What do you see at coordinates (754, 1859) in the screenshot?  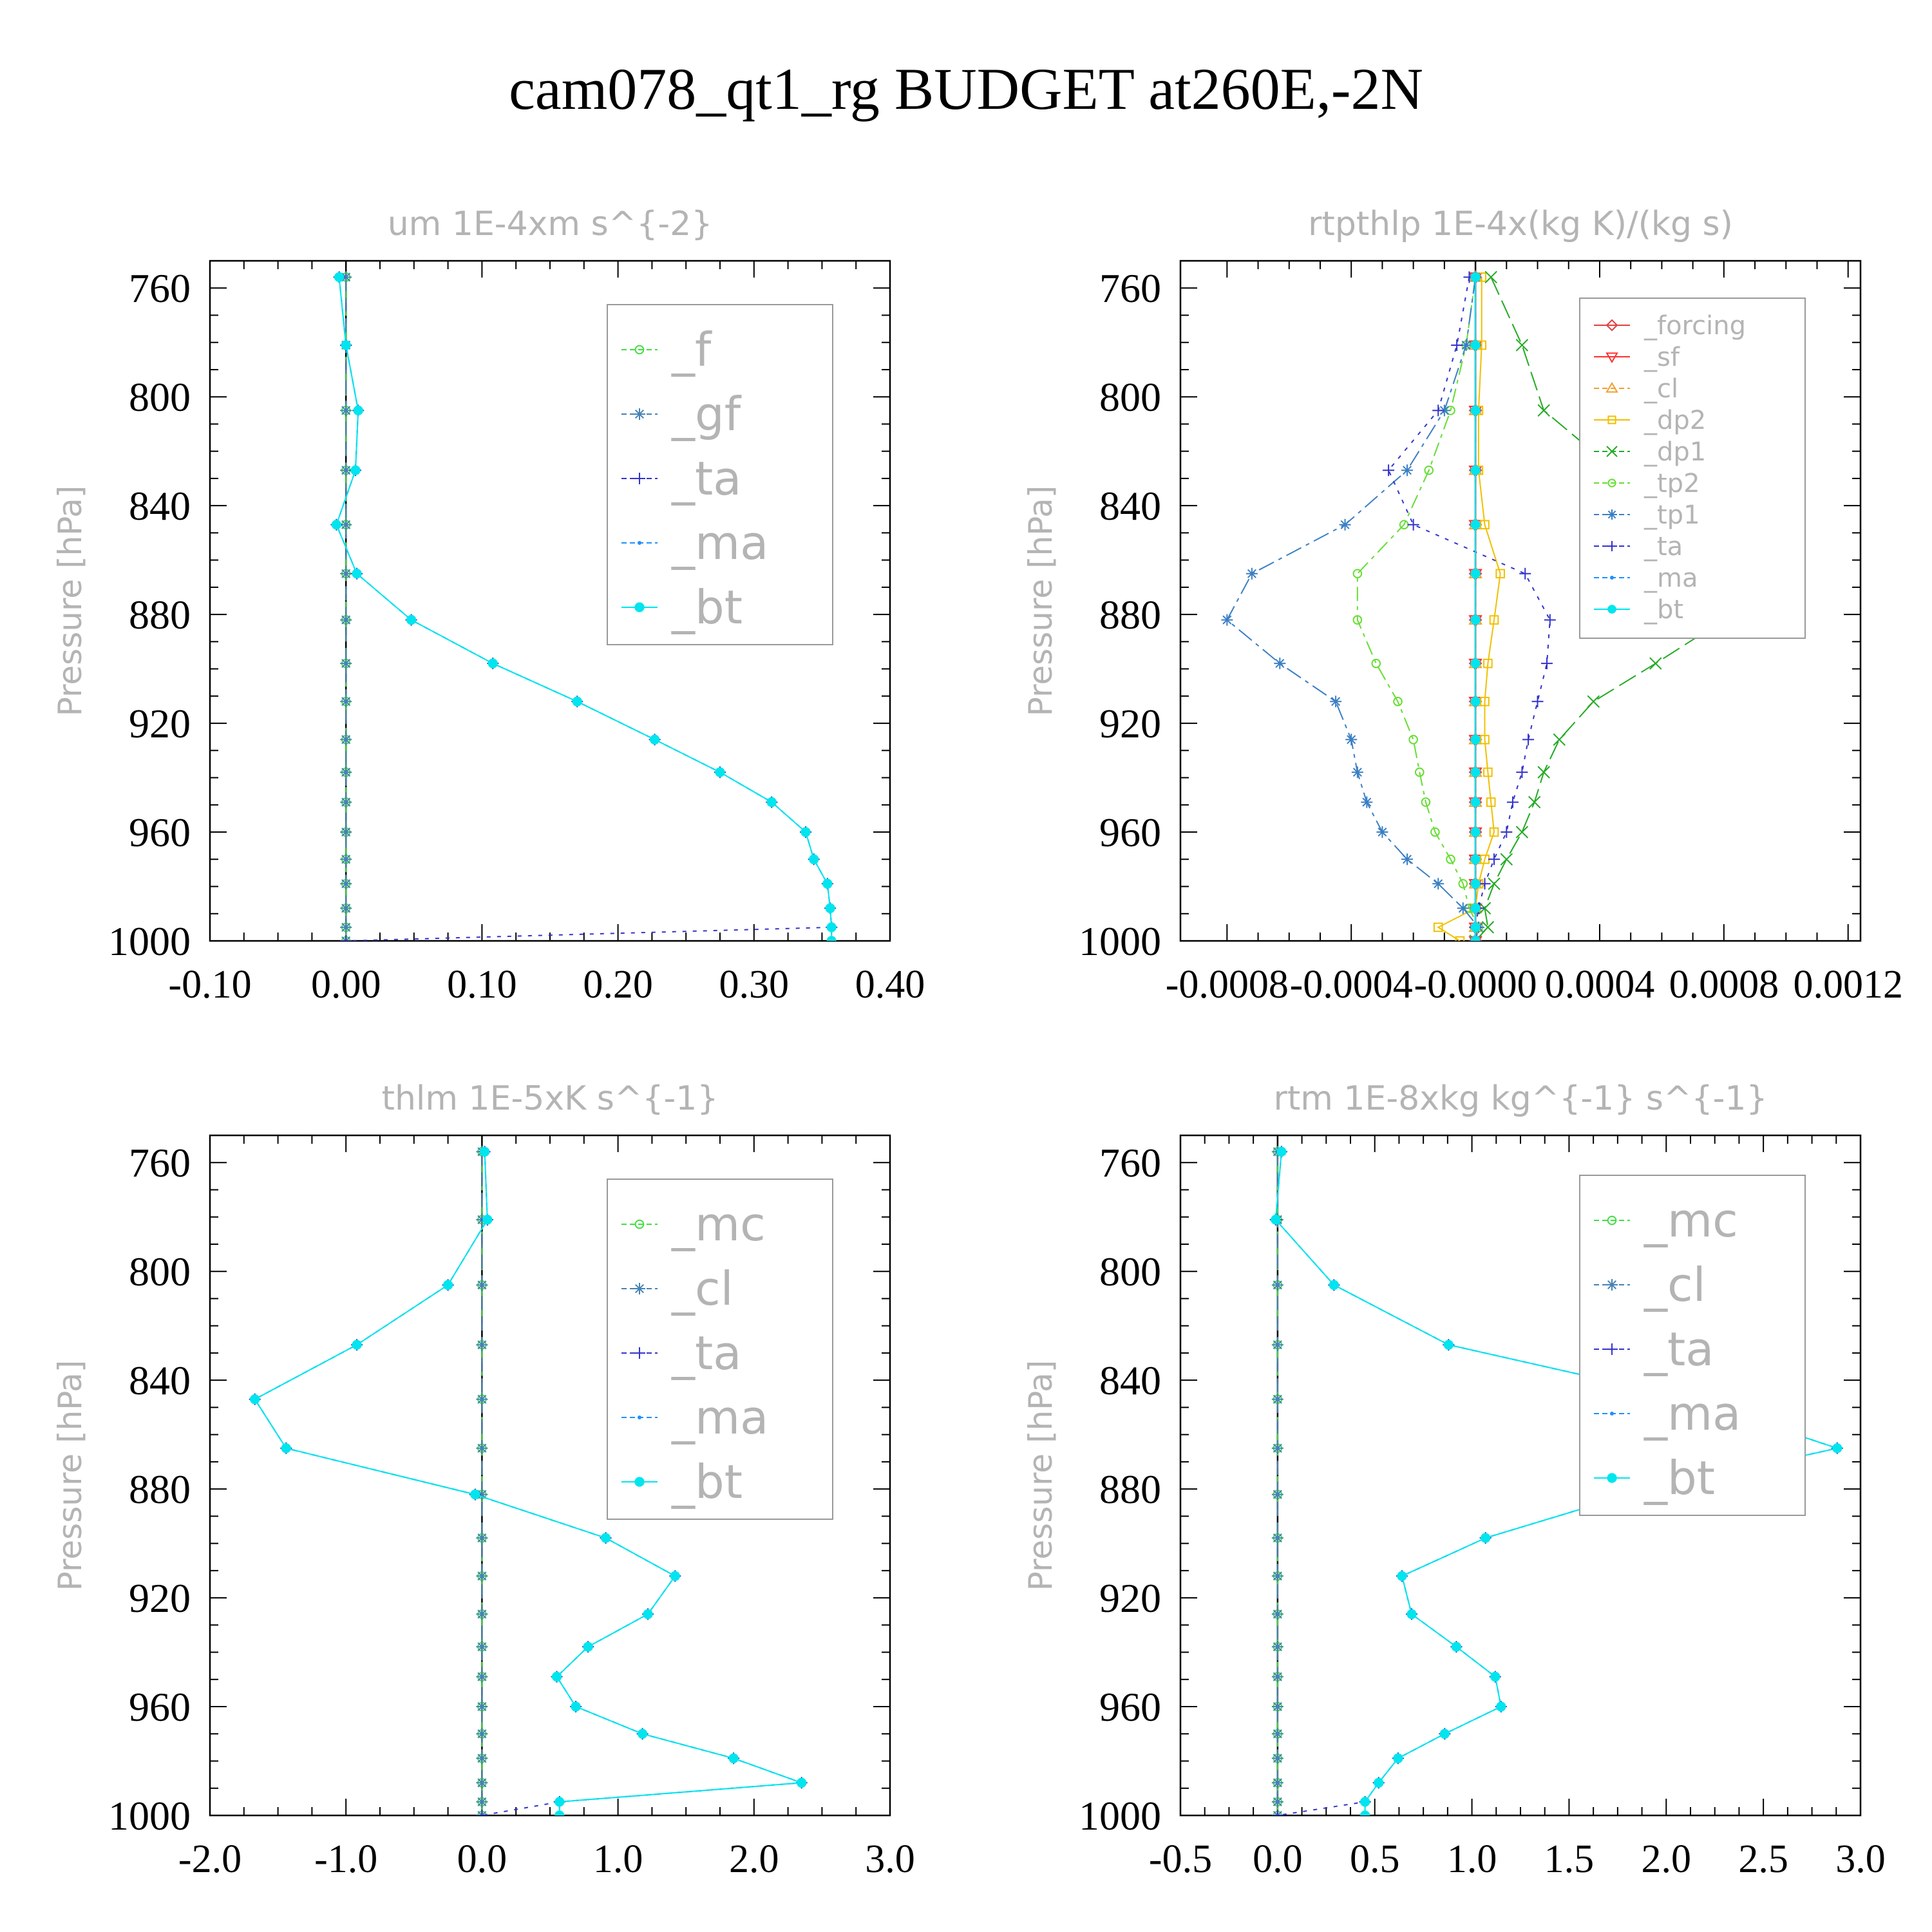 I see `x-tick-label: 2.0` at bounding box center [754, 1859].